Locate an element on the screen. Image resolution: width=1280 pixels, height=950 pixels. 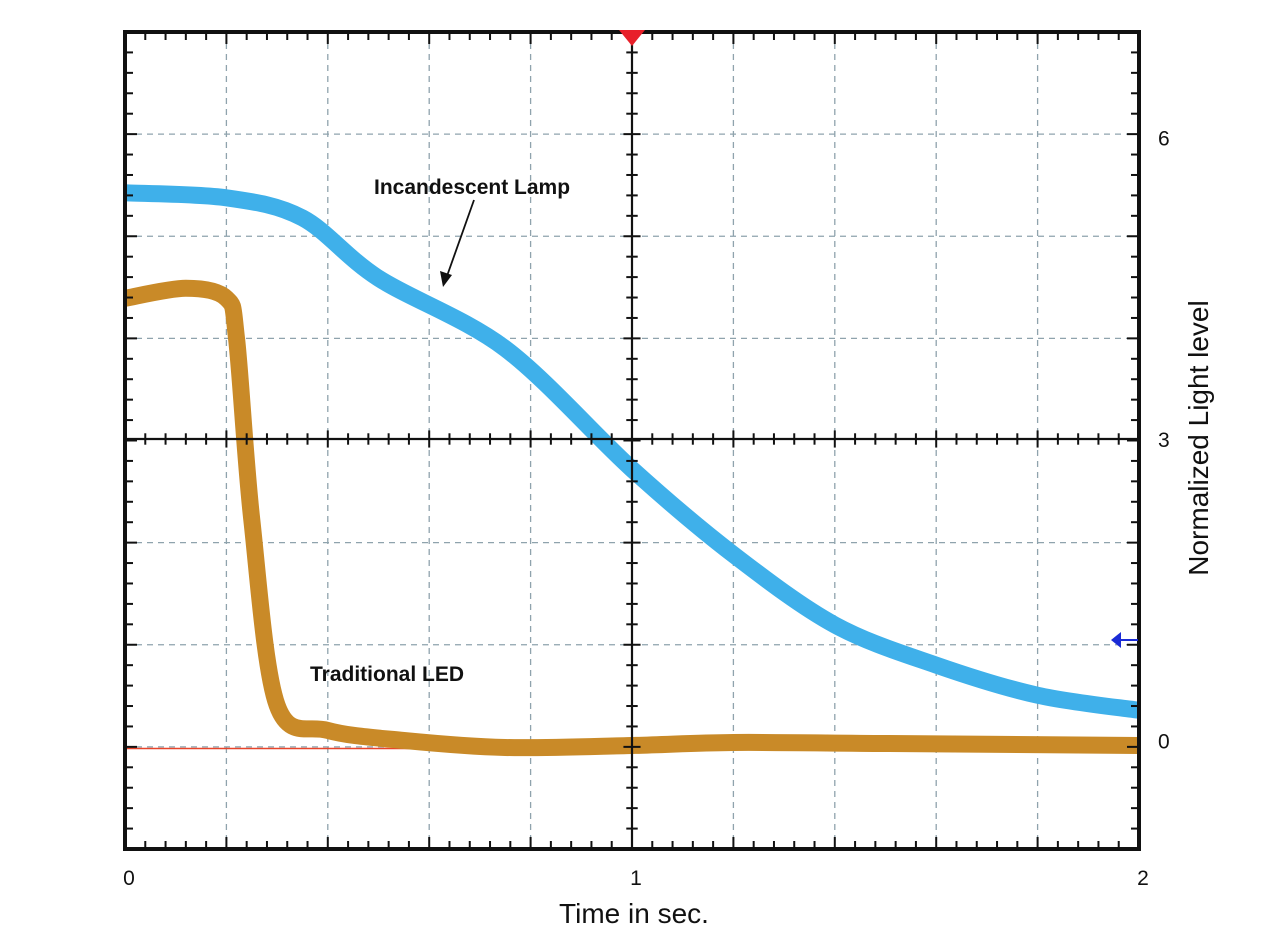
annotation-arrow is located at coordinates (460, 238).